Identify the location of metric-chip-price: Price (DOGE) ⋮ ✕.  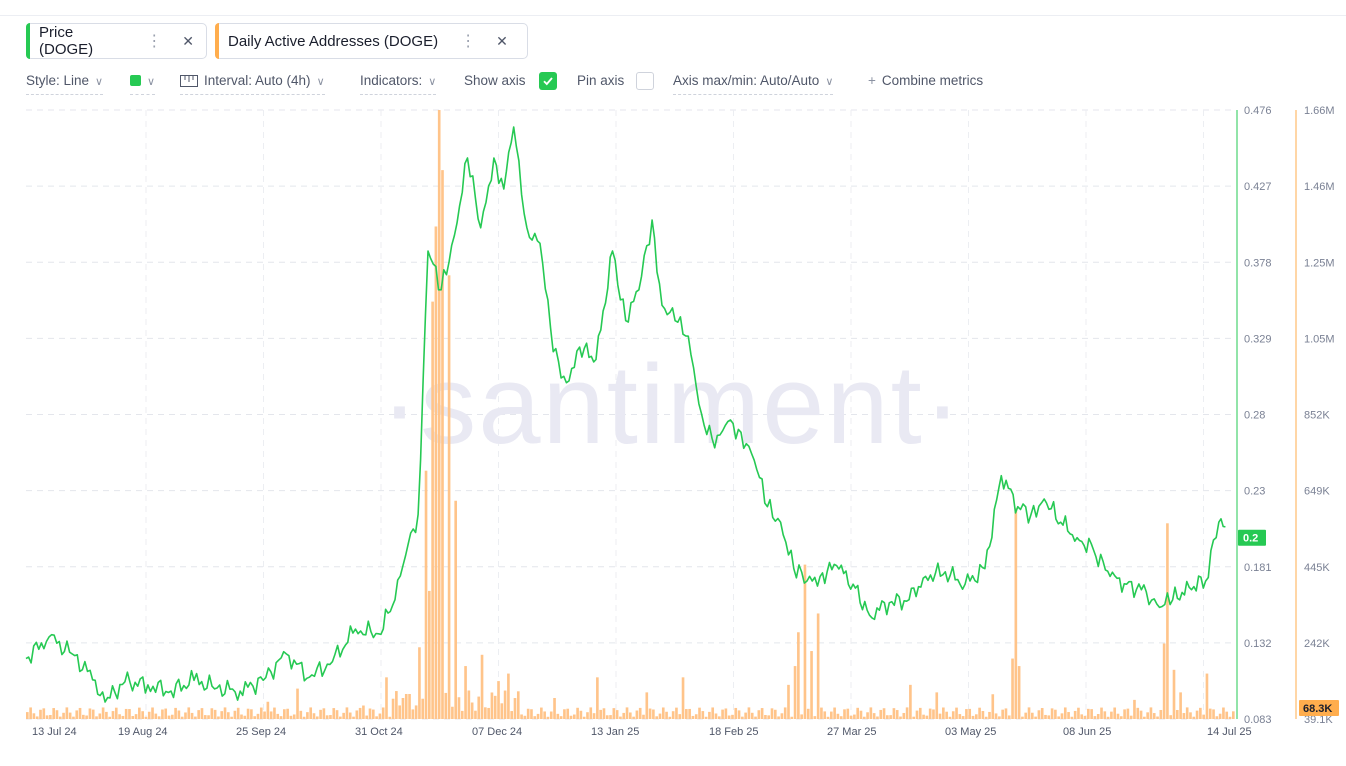
(116, 41).